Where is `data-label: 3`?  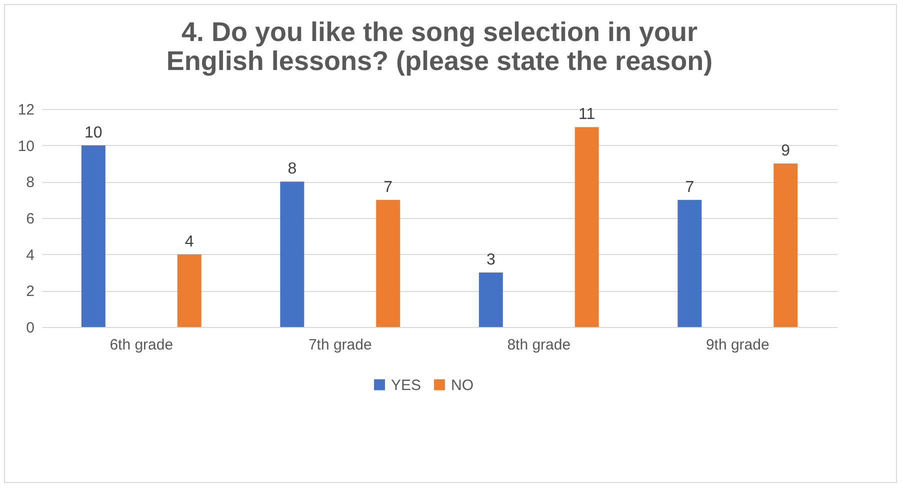 data-label: 3 is located at coordinates (491, 260).